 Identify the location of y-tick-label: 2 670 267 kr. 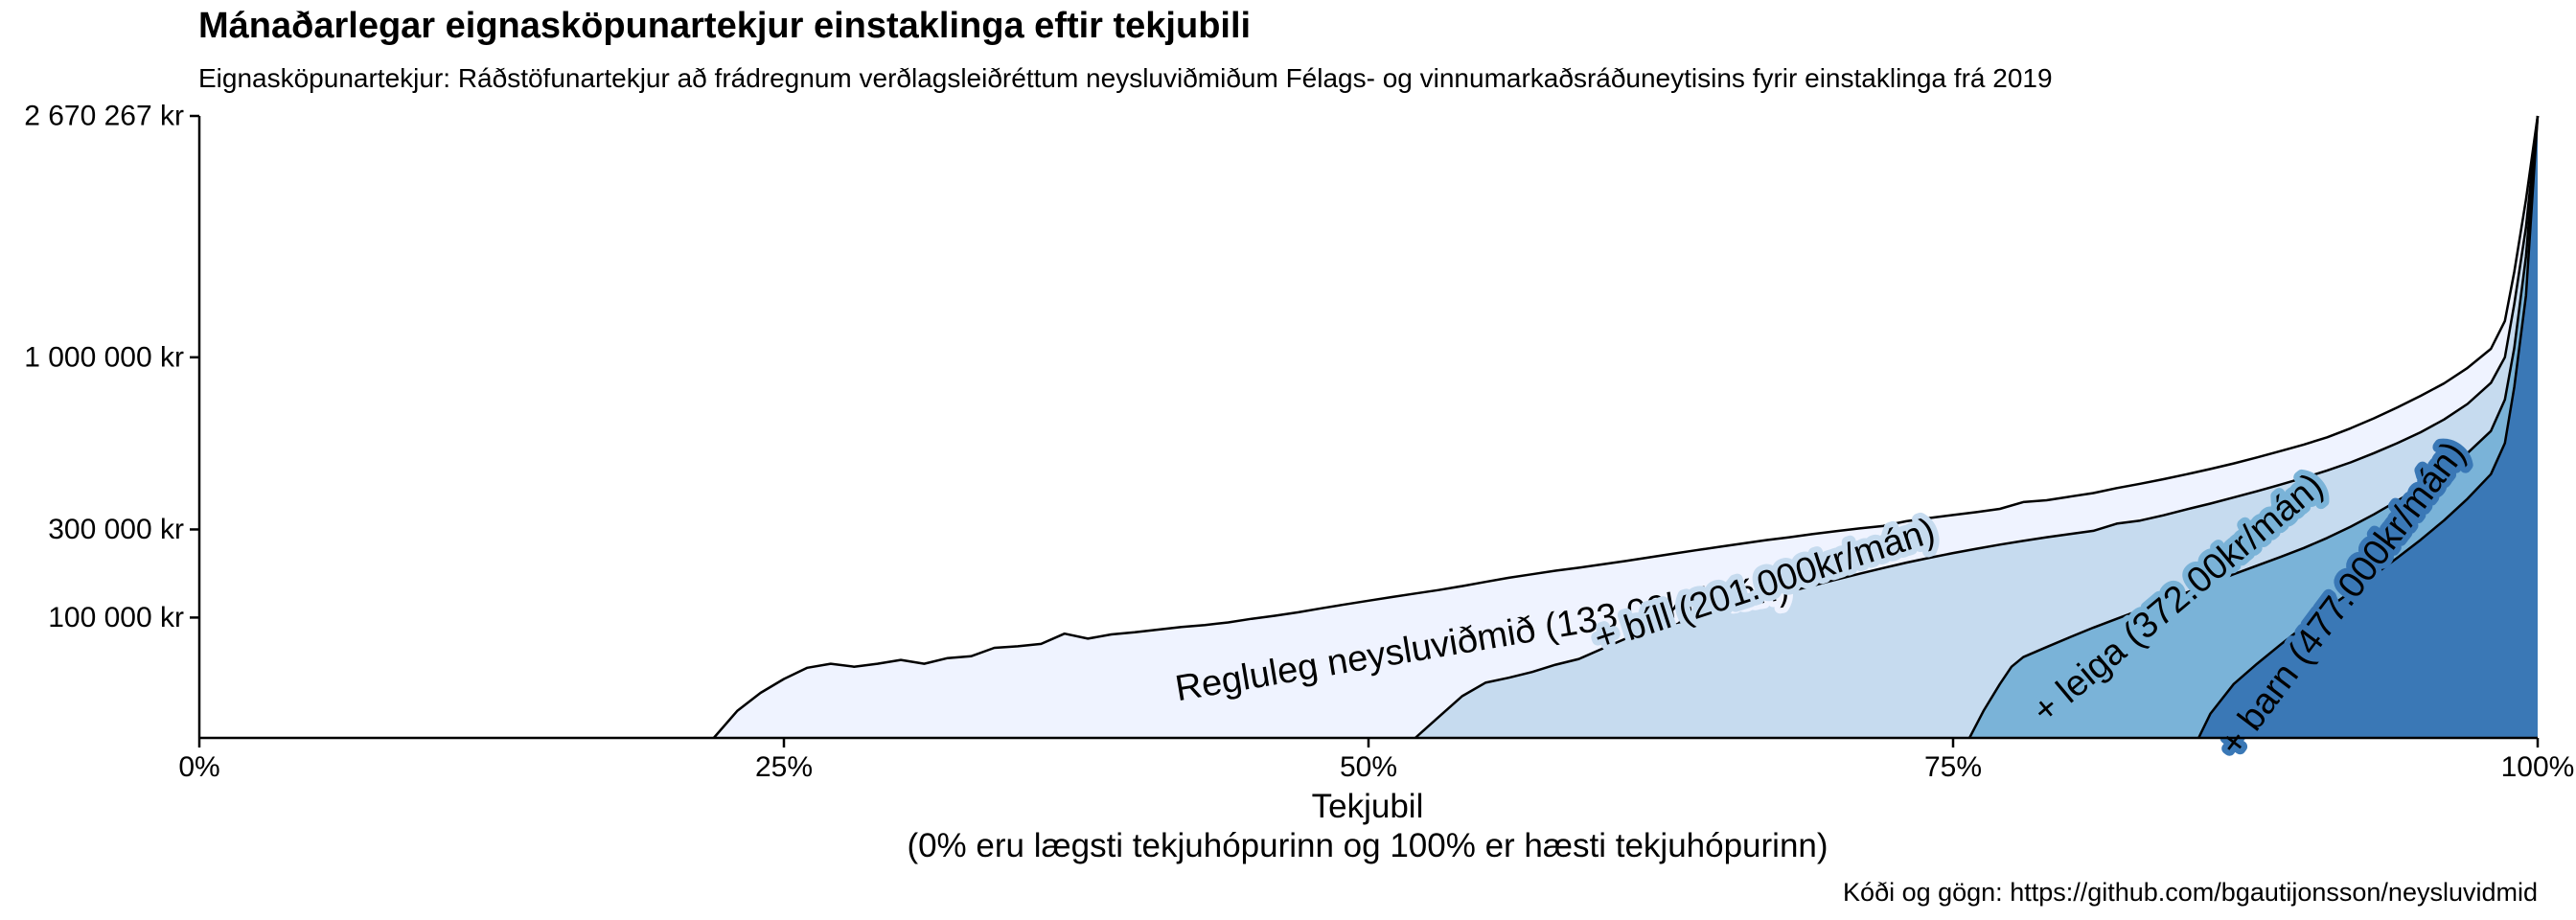
(104, 116).